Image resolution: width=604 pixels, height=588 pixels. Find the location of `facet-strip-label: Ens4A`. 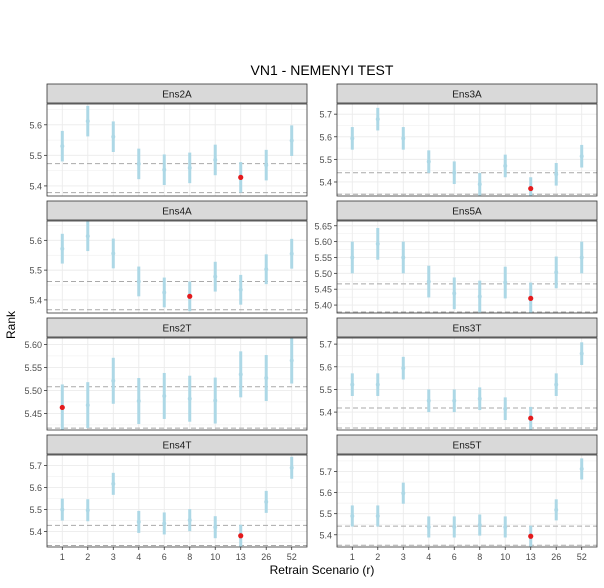

facet-strip-label: Ens4A is located at coordinates (177, 212).